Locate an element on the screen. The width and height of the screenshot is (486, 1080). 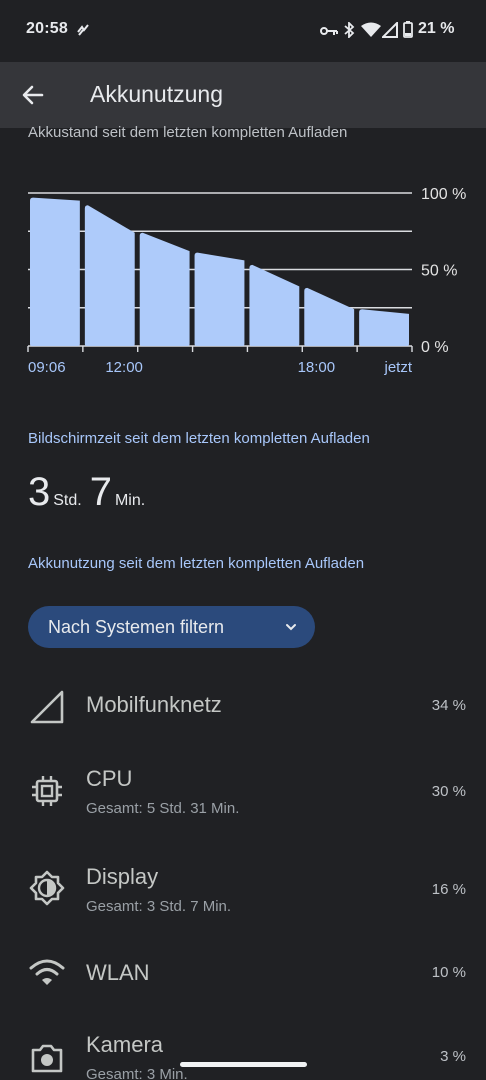
cpu-chip-icon is located at coordinates (47, 791).